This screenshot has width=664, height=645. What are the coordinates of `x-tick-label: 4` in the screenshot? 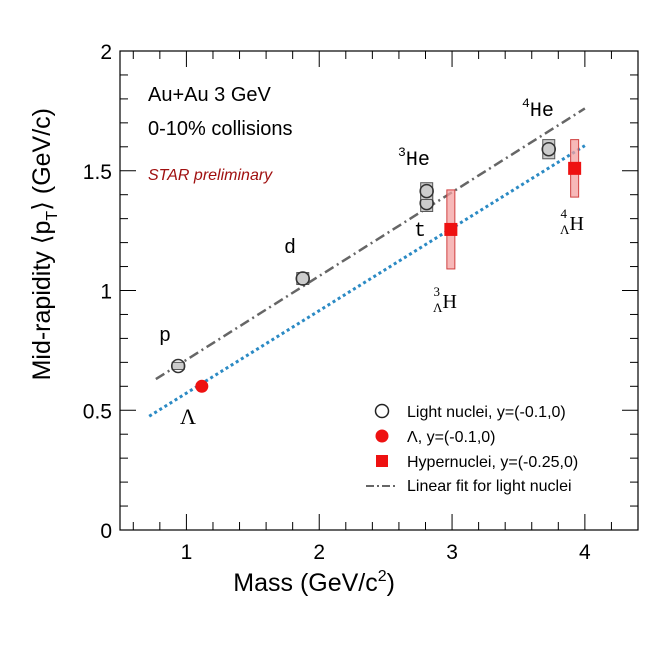 It's located at (585, 552).